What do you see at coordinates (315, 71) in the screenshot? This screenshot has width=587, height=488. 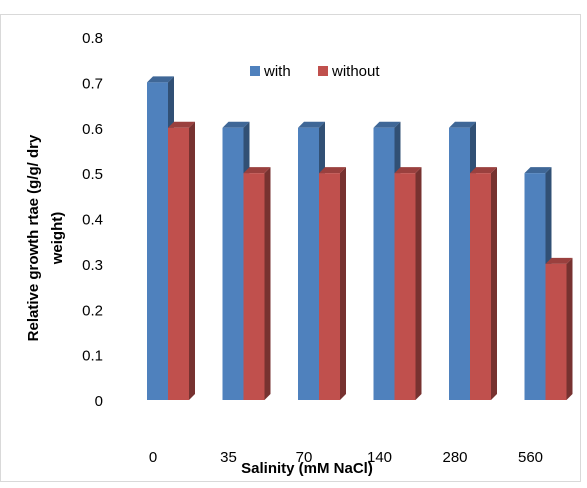 I see `legend: with without` at bounding box center [315, 71].